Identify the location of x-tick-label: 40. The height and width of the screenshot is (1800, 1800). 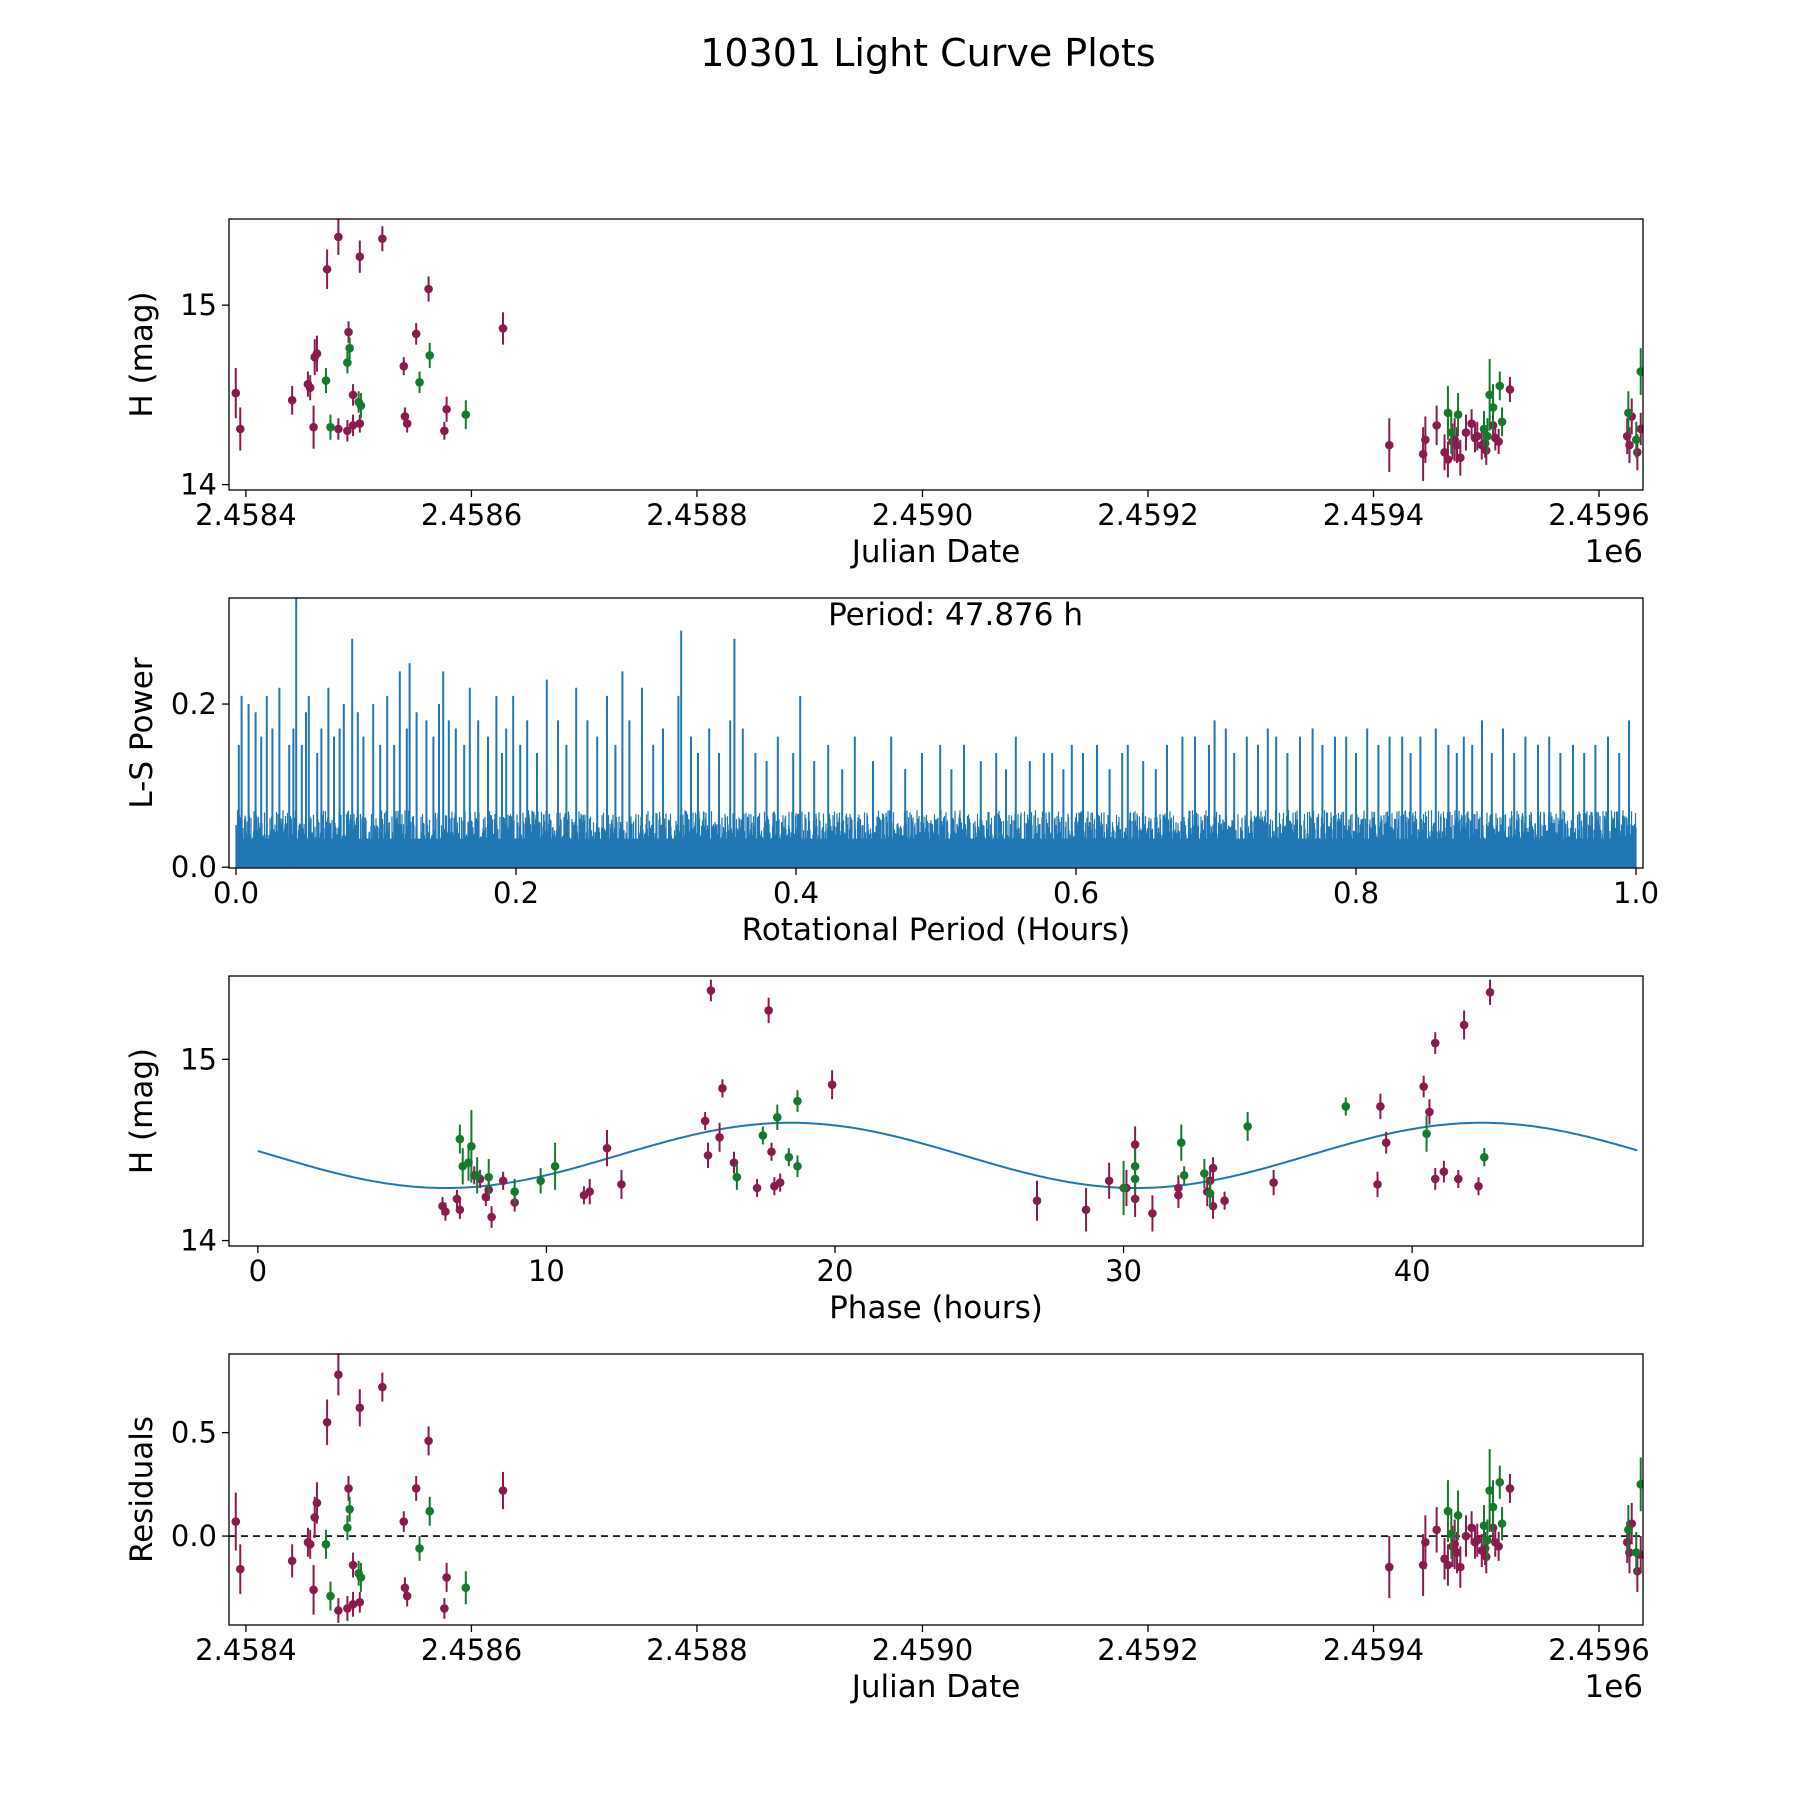
(1412, 1271).